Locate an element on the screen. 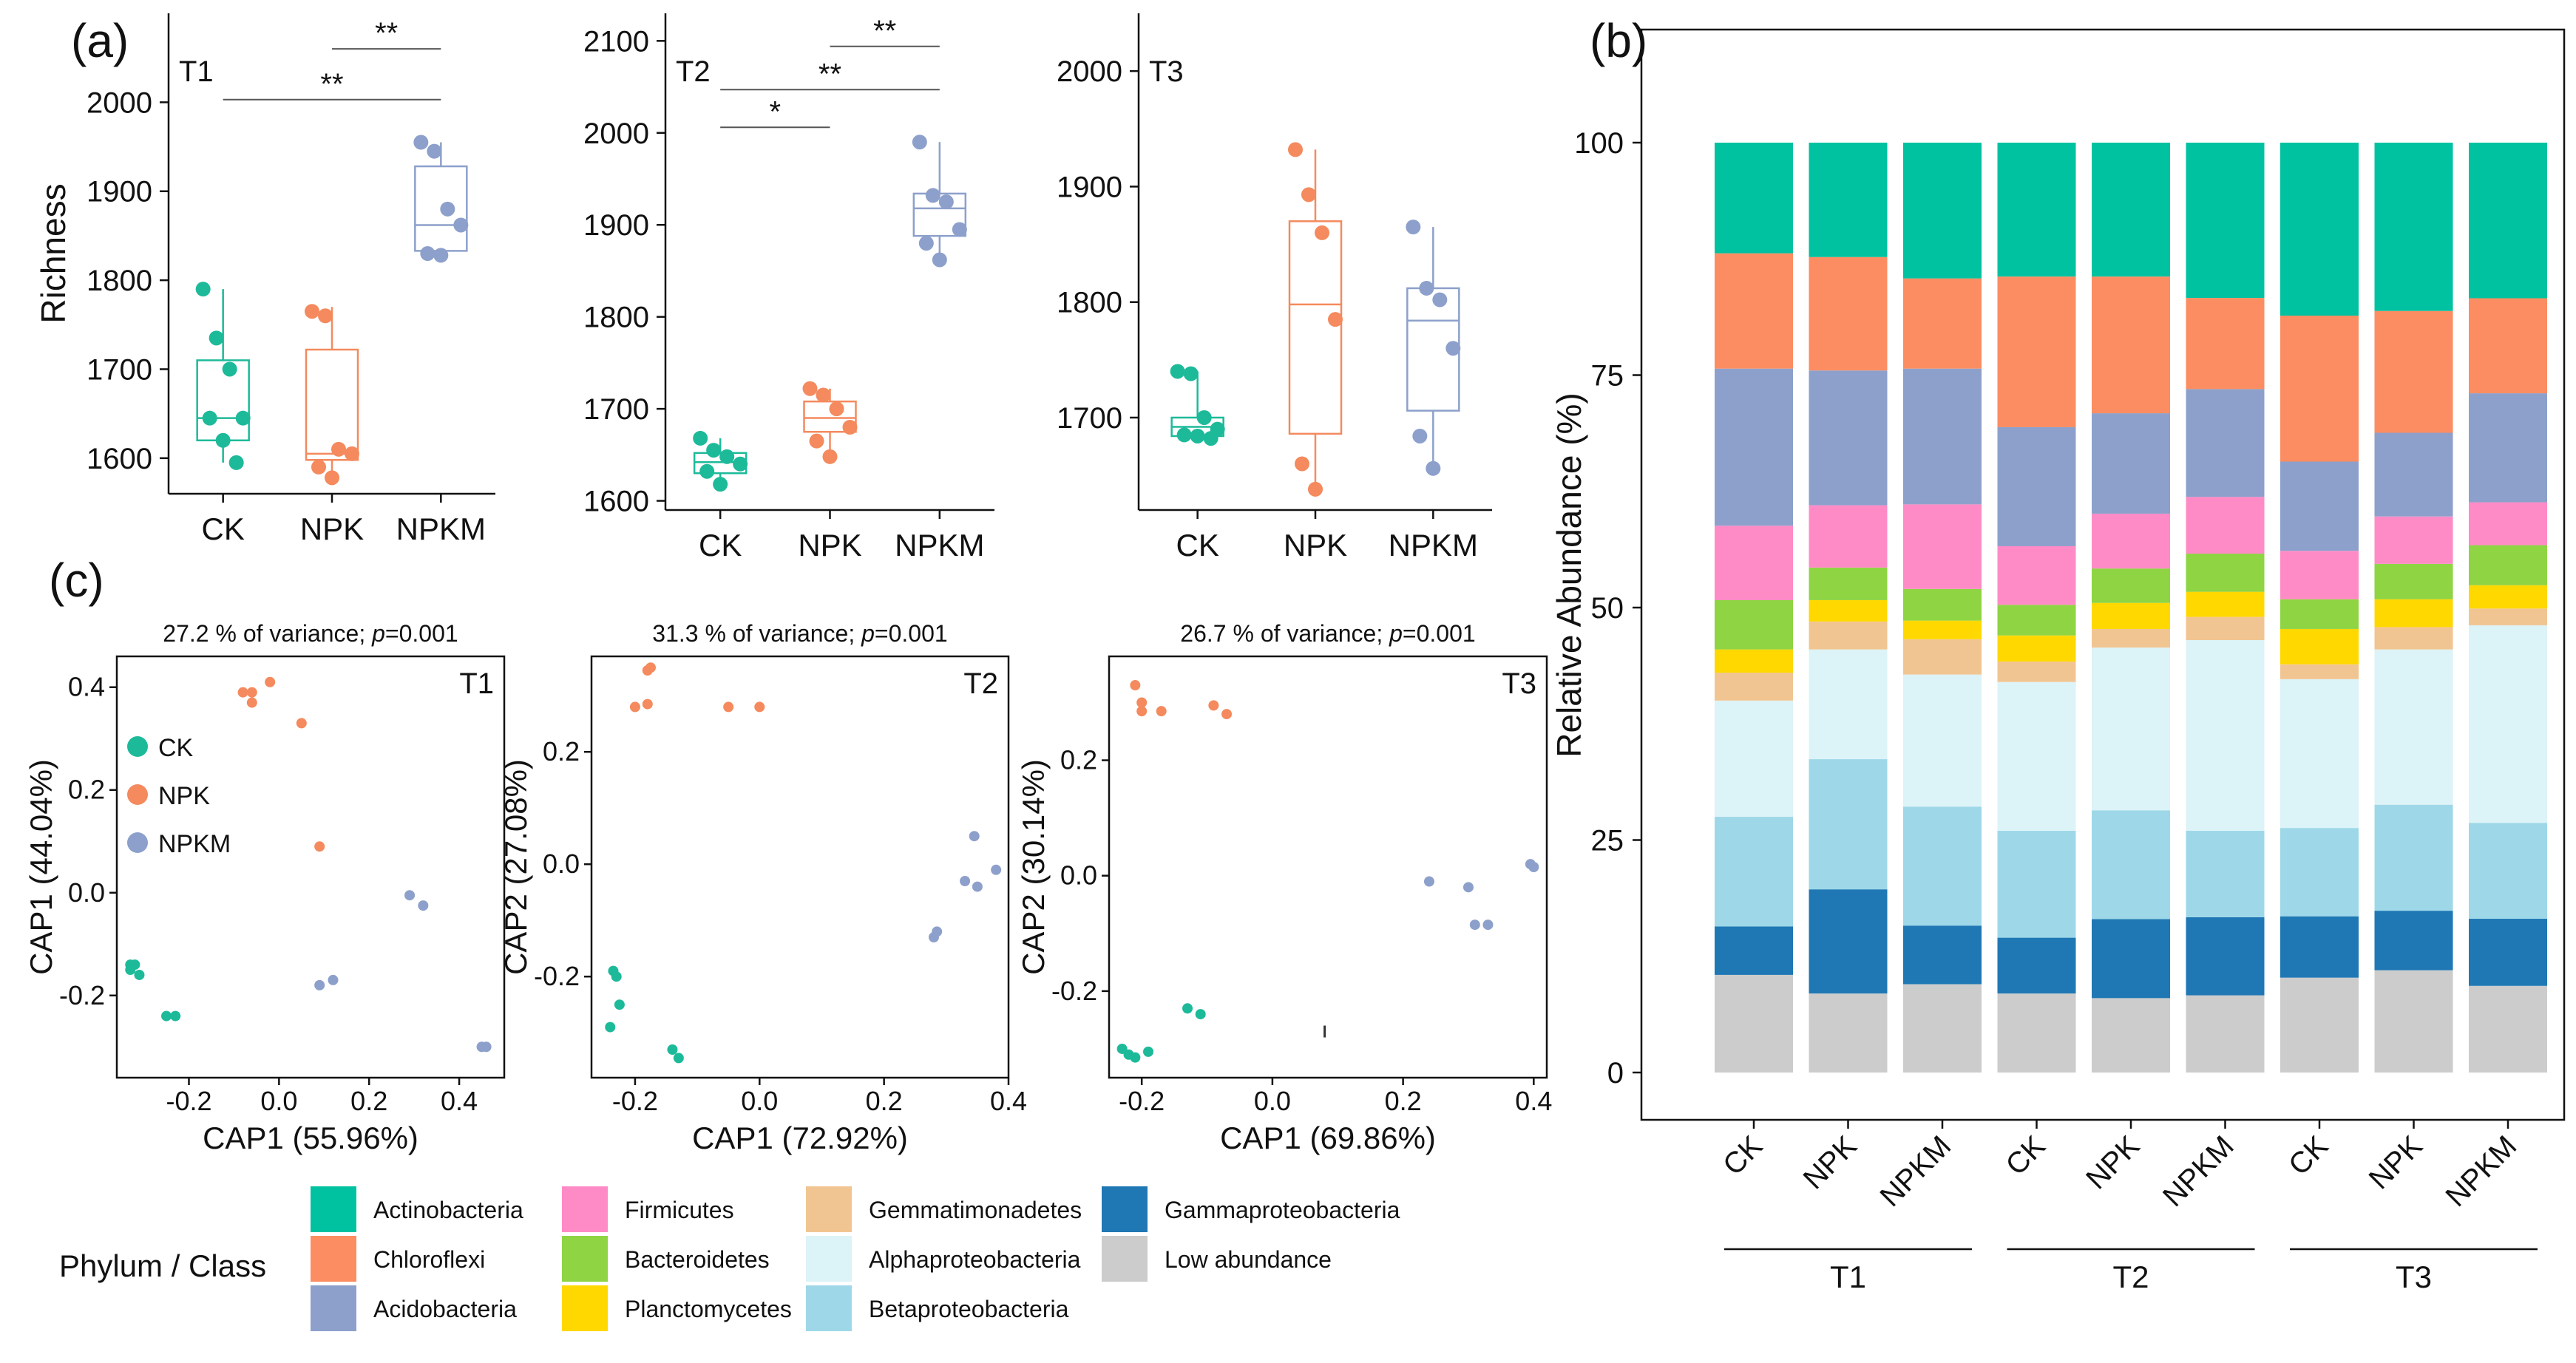 This screenshot has height=1363, width=2576. b-ytick-label: 0 is located at coordinates (1615, 1073).